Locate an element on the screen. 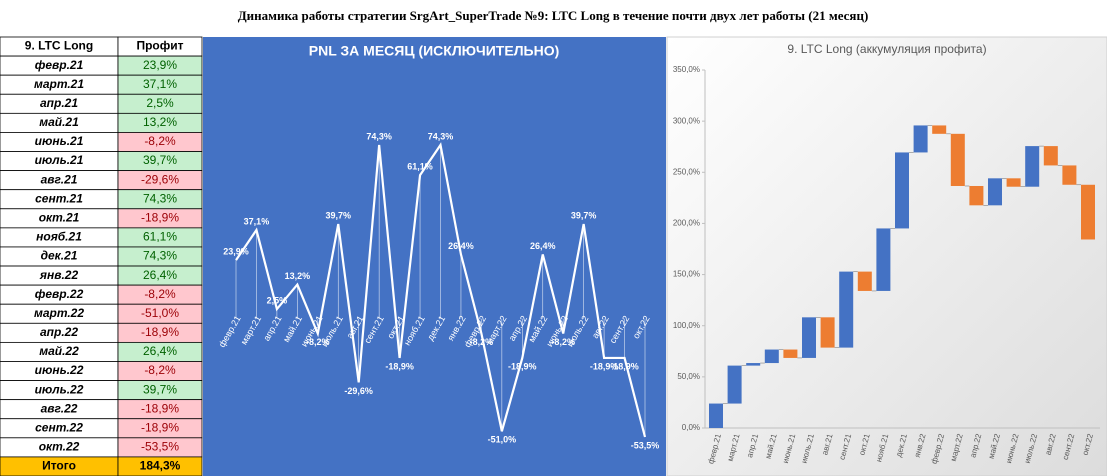 This screenshot has width=1107, height=476. row-label: февр.22 is located at coordinates (59, 294).